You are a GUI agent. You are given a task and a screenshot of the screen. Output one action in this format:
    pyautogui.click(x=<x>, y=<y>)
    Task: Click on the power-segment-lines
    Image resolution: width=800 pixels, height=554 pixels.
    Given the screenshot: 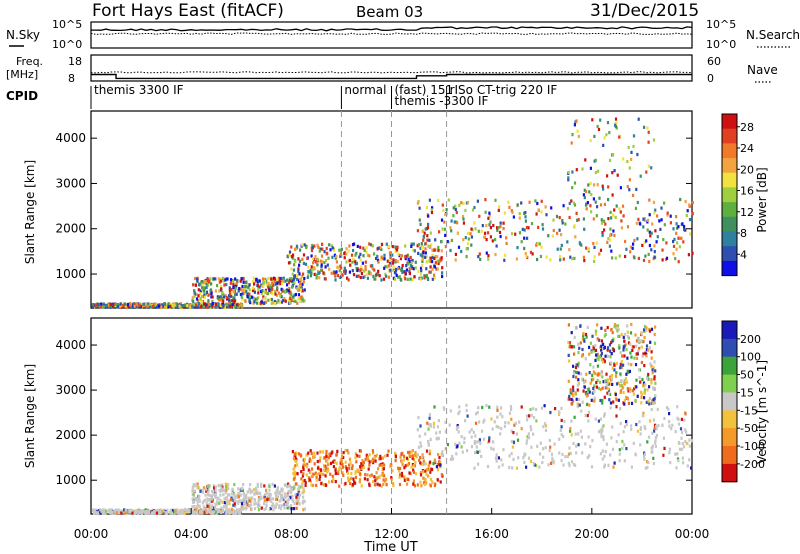 What is the action you would take?
    pyautogui.click(x=394, y=209)
    